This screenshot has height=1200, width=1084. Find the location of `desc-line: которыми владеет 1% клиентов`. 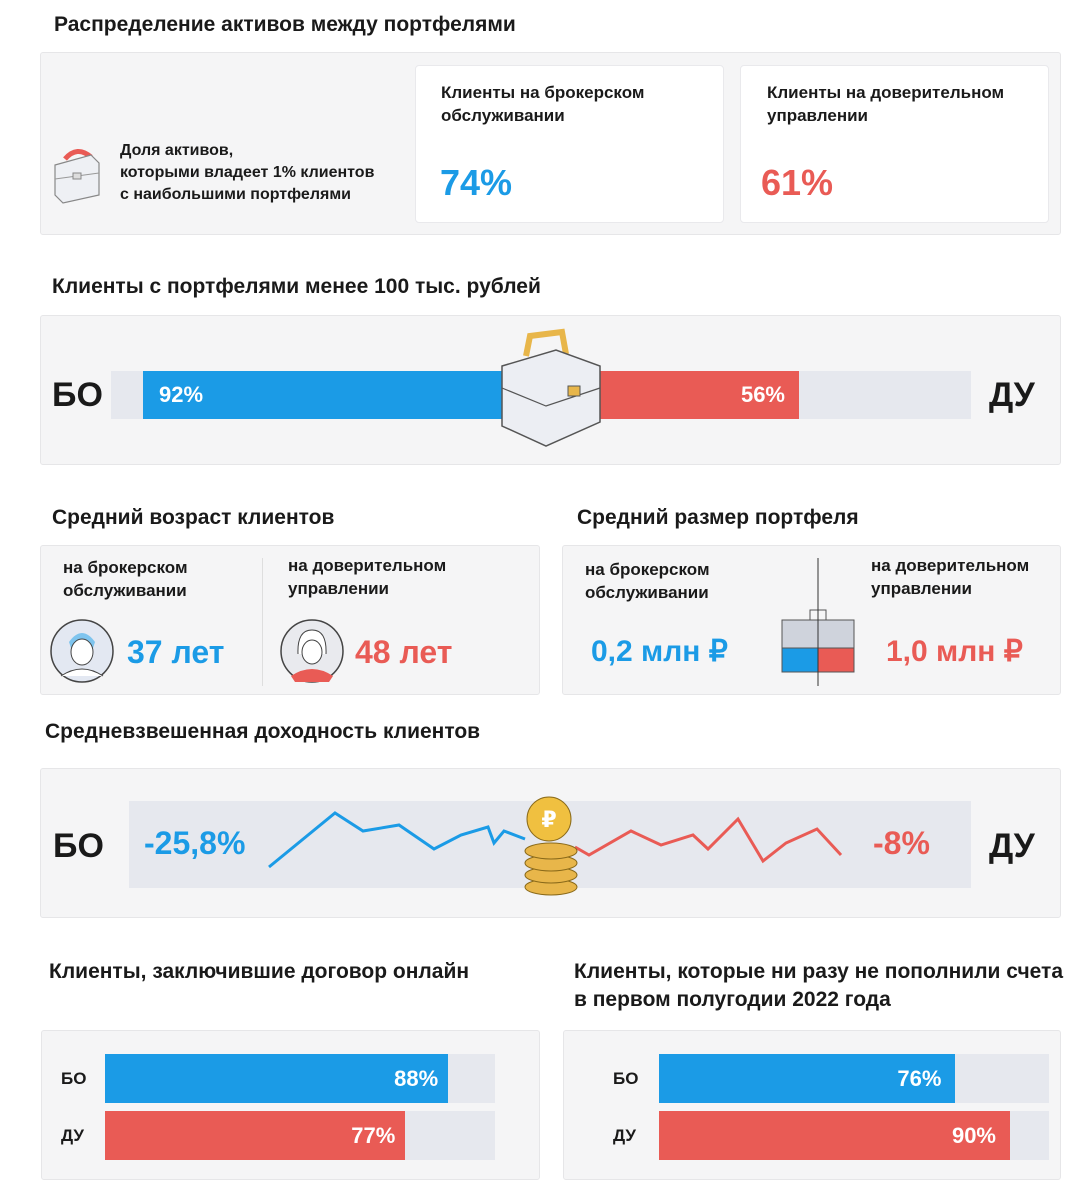

desc-line: которыми владеет 1% клиентов is located at coordinates (247, 172).